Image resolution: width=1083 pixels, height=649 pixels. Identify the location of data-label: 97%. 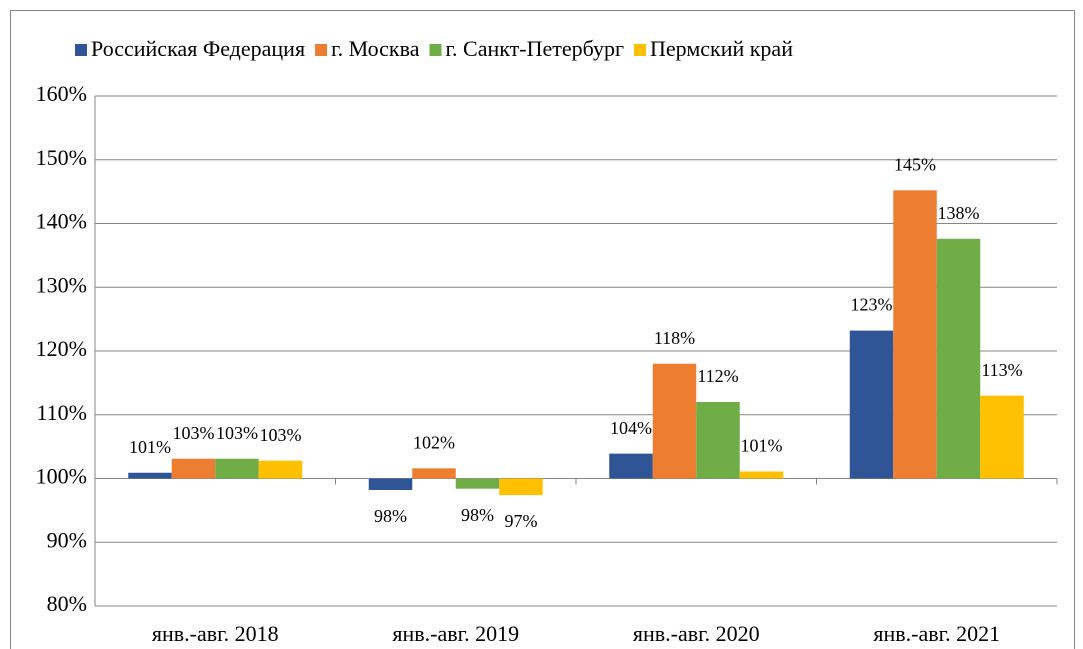
(521, 521).